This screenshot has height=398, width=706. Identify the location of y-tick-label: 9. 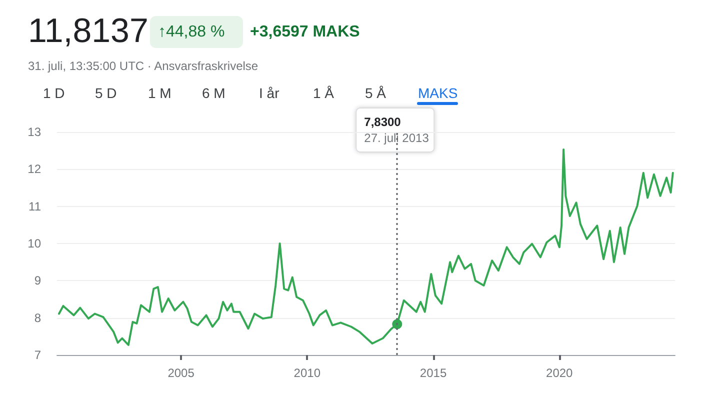
(38, 281).